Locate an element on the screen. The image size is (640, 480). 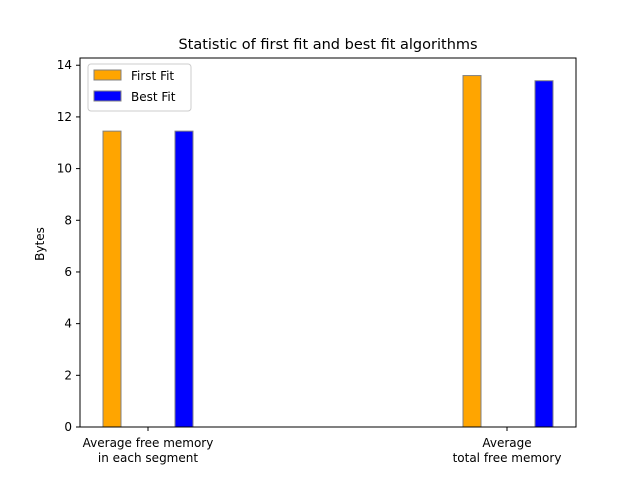
y-axis-label: Bytes is located at coordinates (40, 244).